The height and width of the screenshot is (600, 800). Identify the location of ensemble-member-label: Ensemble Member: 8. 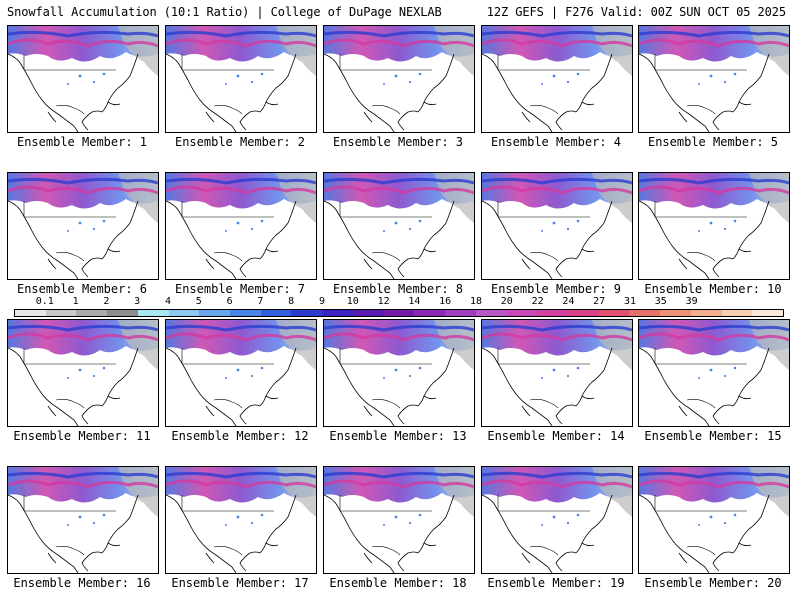
(398, 289).